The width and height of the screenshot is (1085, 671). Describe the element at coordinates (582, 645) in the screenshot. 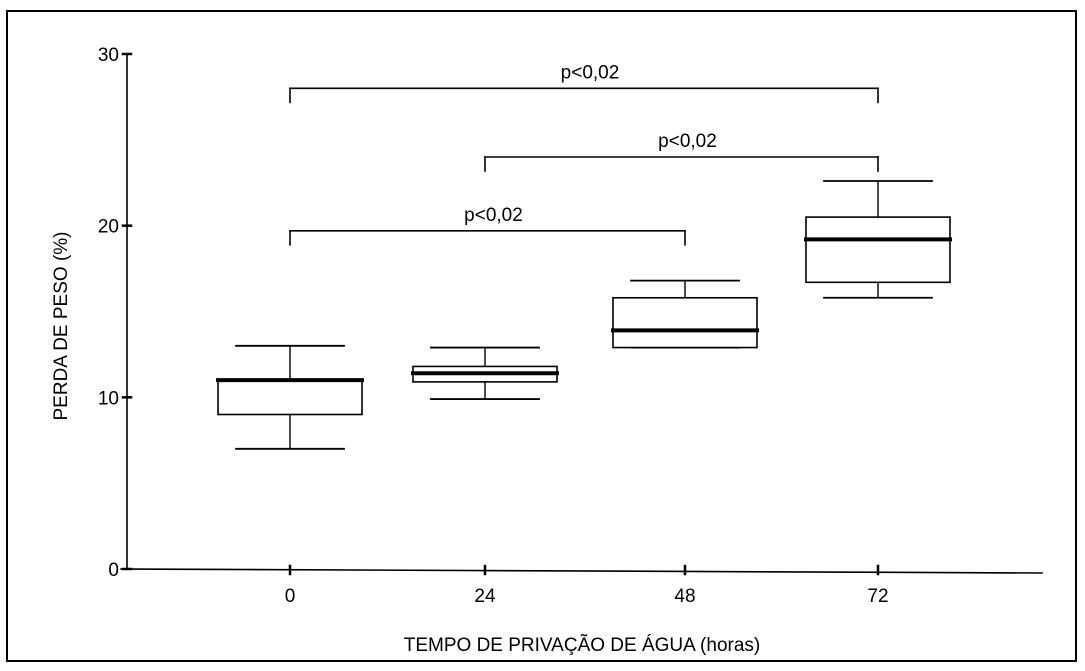

I see `x-axis-title: TEMPO DE PRIVAÇÃO DE ÁGUA (horas)` at that location.